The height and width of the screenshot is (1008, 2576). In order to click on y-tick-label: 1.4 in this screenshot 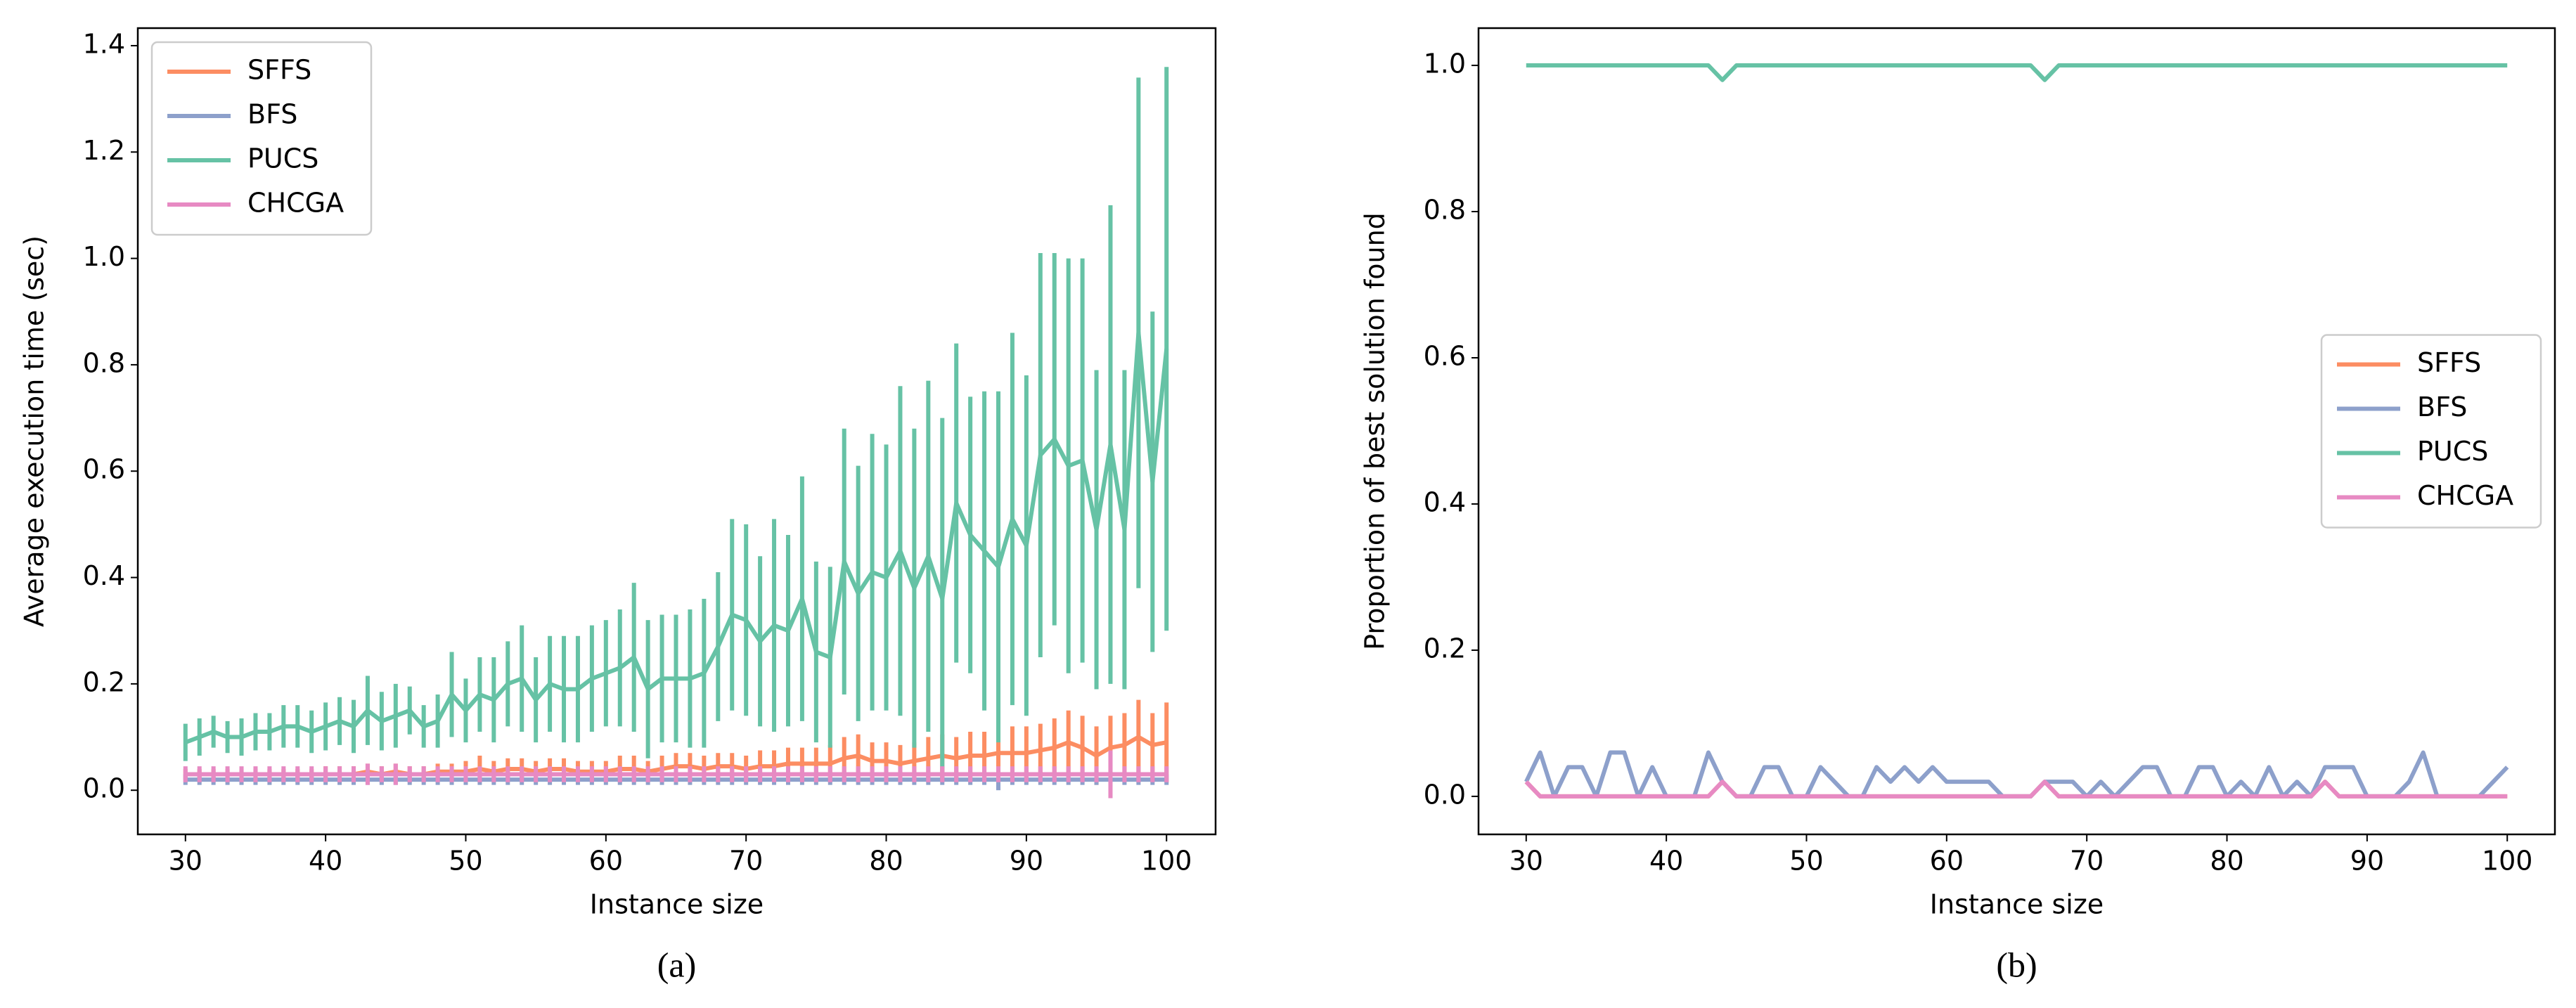, I will do `click(104, 43)`.